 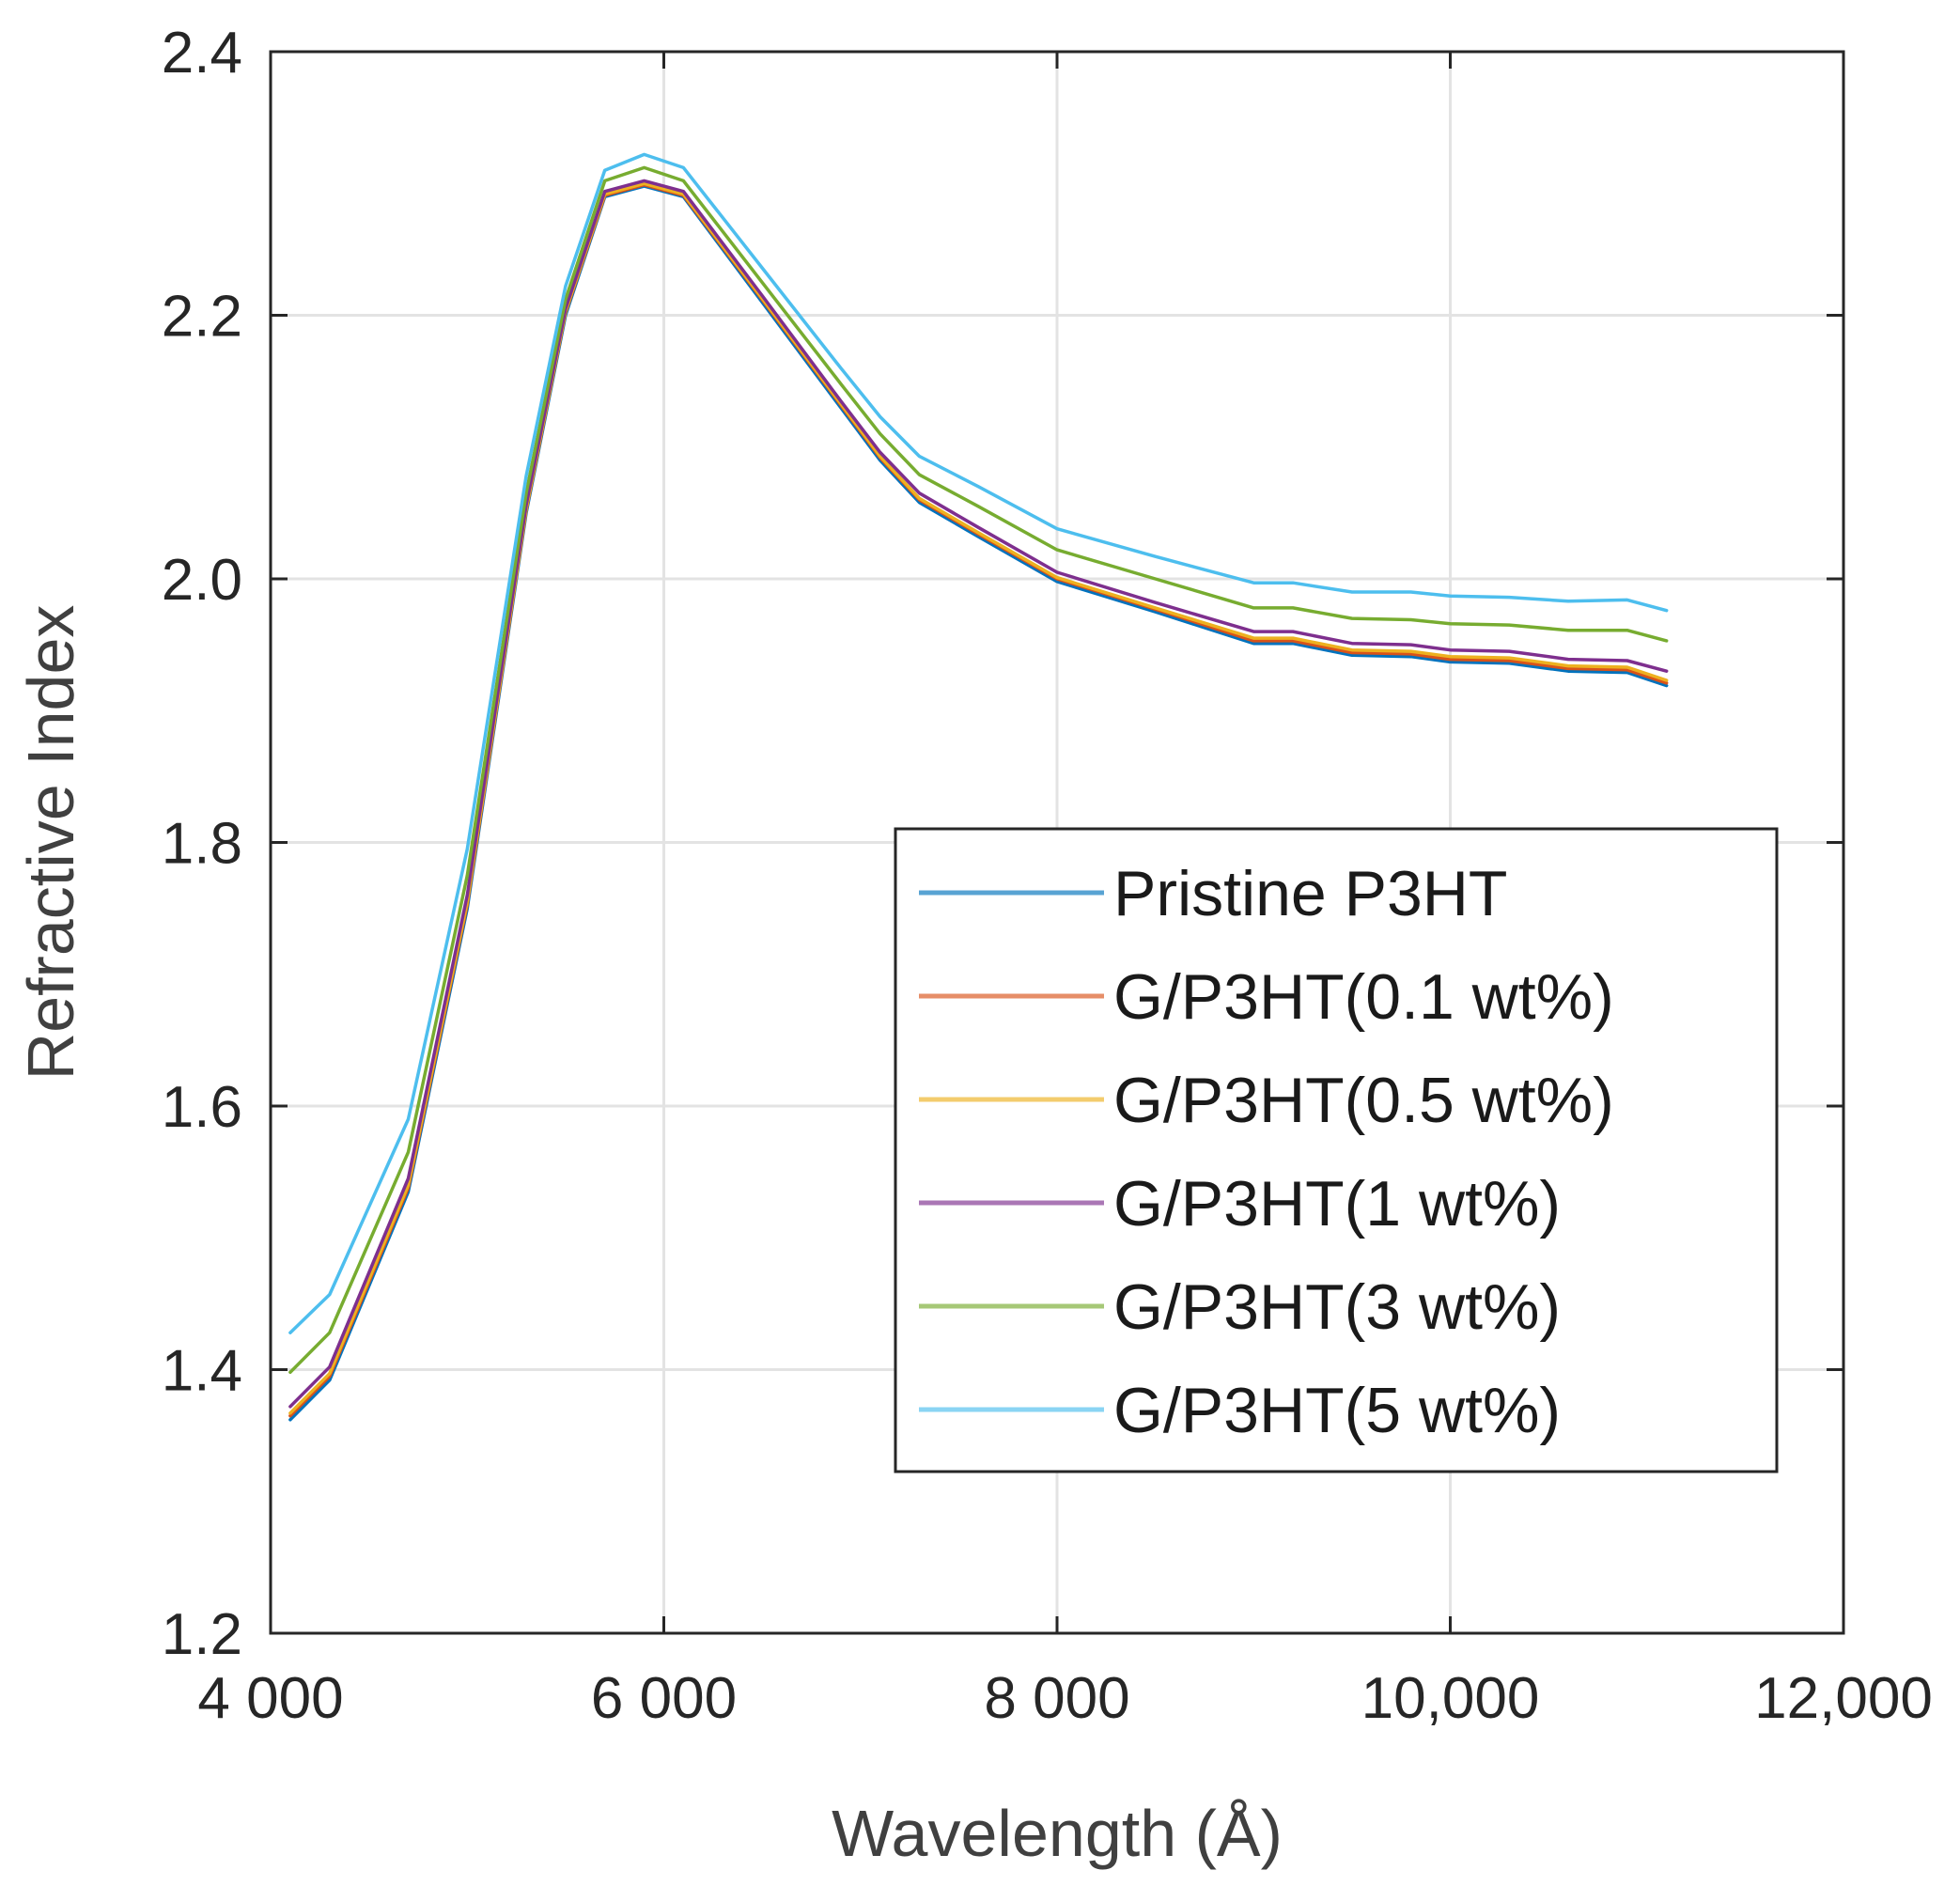 What do you see at coordinates (1450, 1698) in the screenshot?
I see `x-tick-label: 10,000` at bounding box center [1450, 1698].